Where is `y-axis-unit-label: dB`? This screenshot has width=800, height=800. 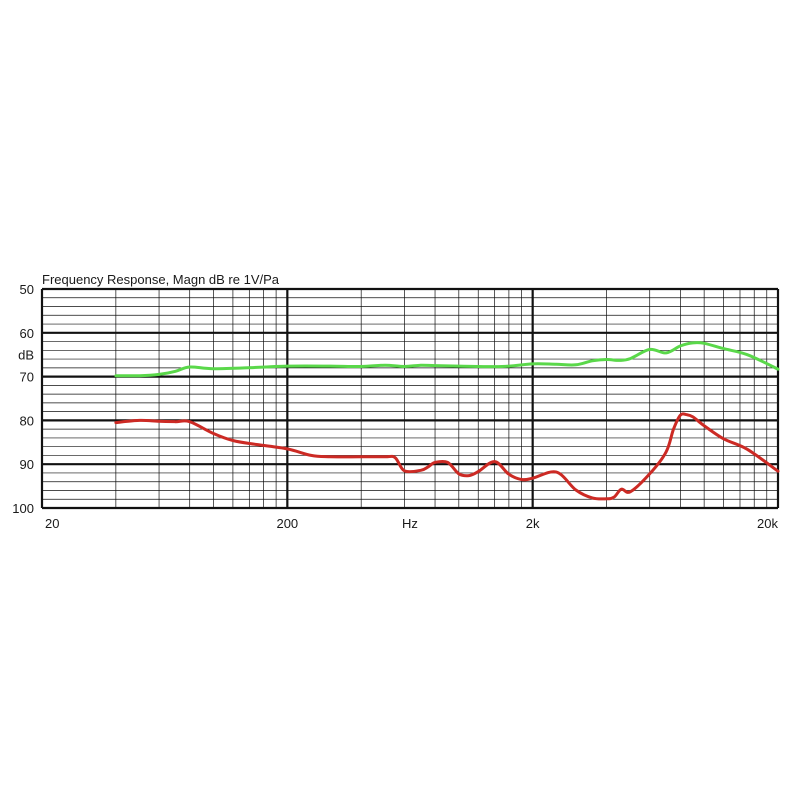 y-axis-unit-label: dB is located at coordinates (26, 355).